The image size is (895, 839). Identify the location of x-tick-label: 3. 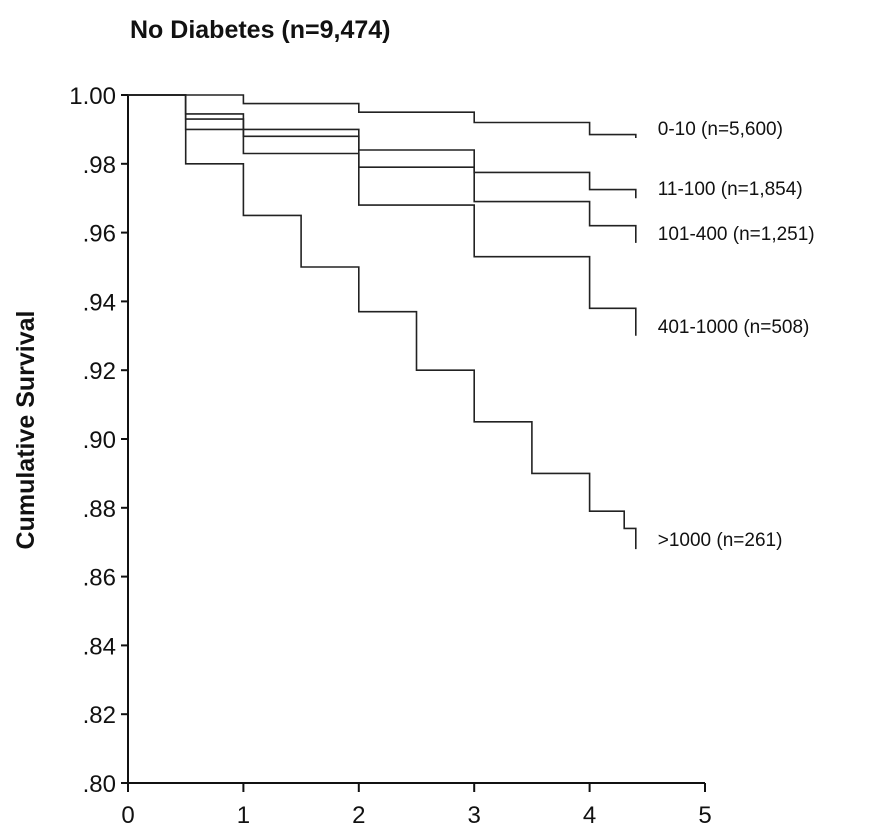
(474, 815).